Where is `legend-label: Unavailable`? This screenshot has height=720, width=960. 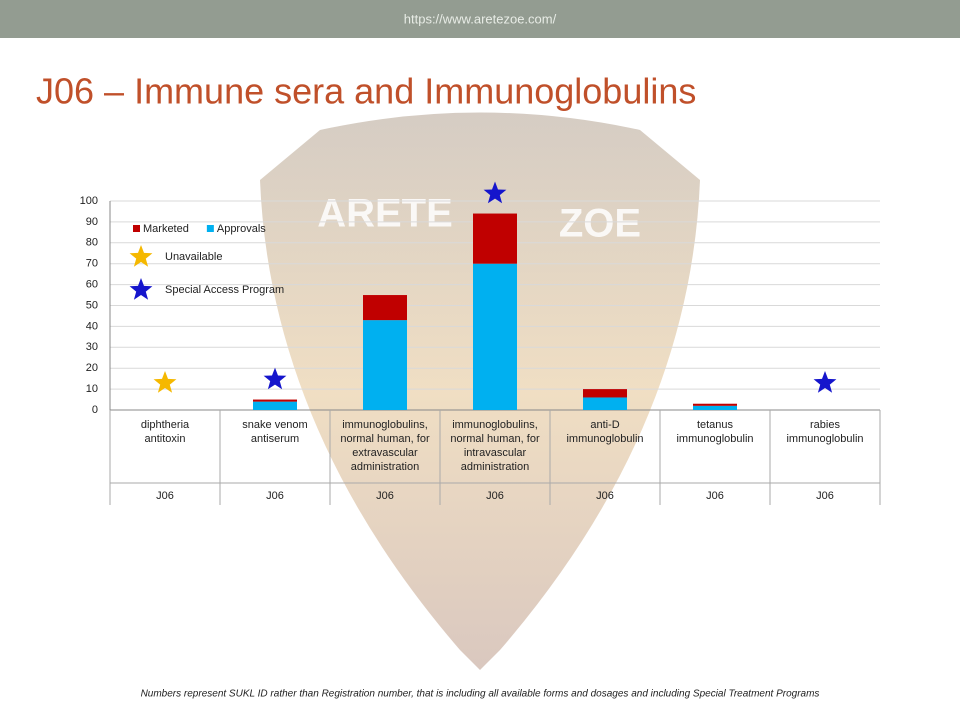 legend-label: Unavailable is located at coordinates (193, 257).